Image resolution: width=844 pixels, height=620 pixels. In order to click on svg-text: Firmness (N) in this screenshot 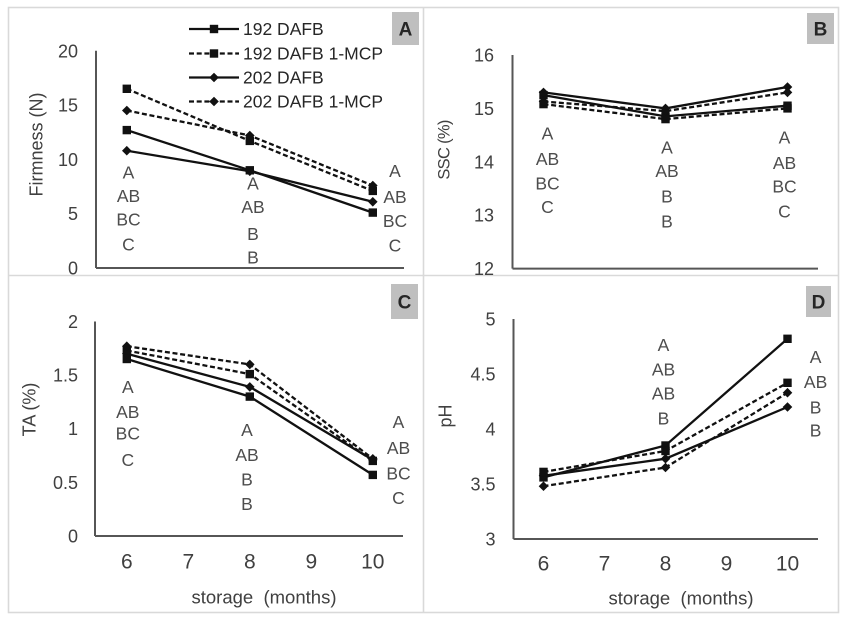, I will do `click(37, 145)`.